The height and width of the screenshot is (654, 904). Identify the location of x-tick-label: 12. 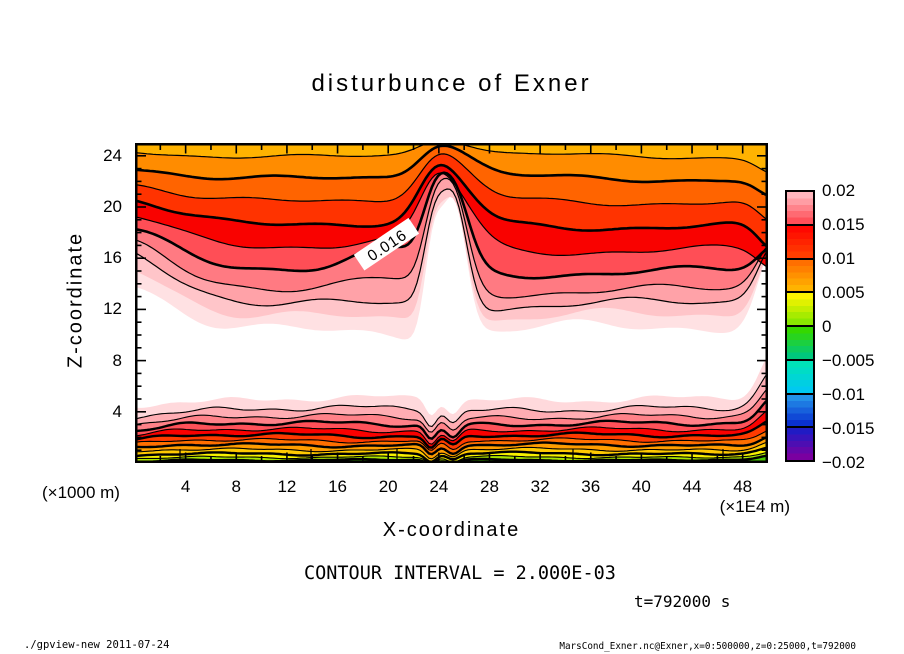
(287, 486).